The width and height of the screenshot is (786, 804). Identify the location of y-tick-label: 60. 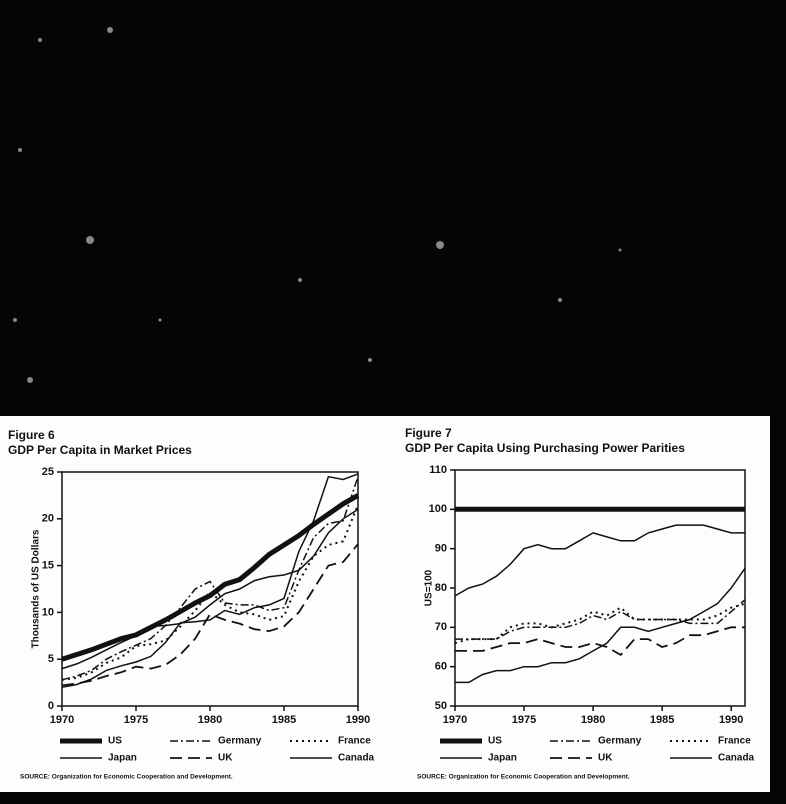
(441, 667).